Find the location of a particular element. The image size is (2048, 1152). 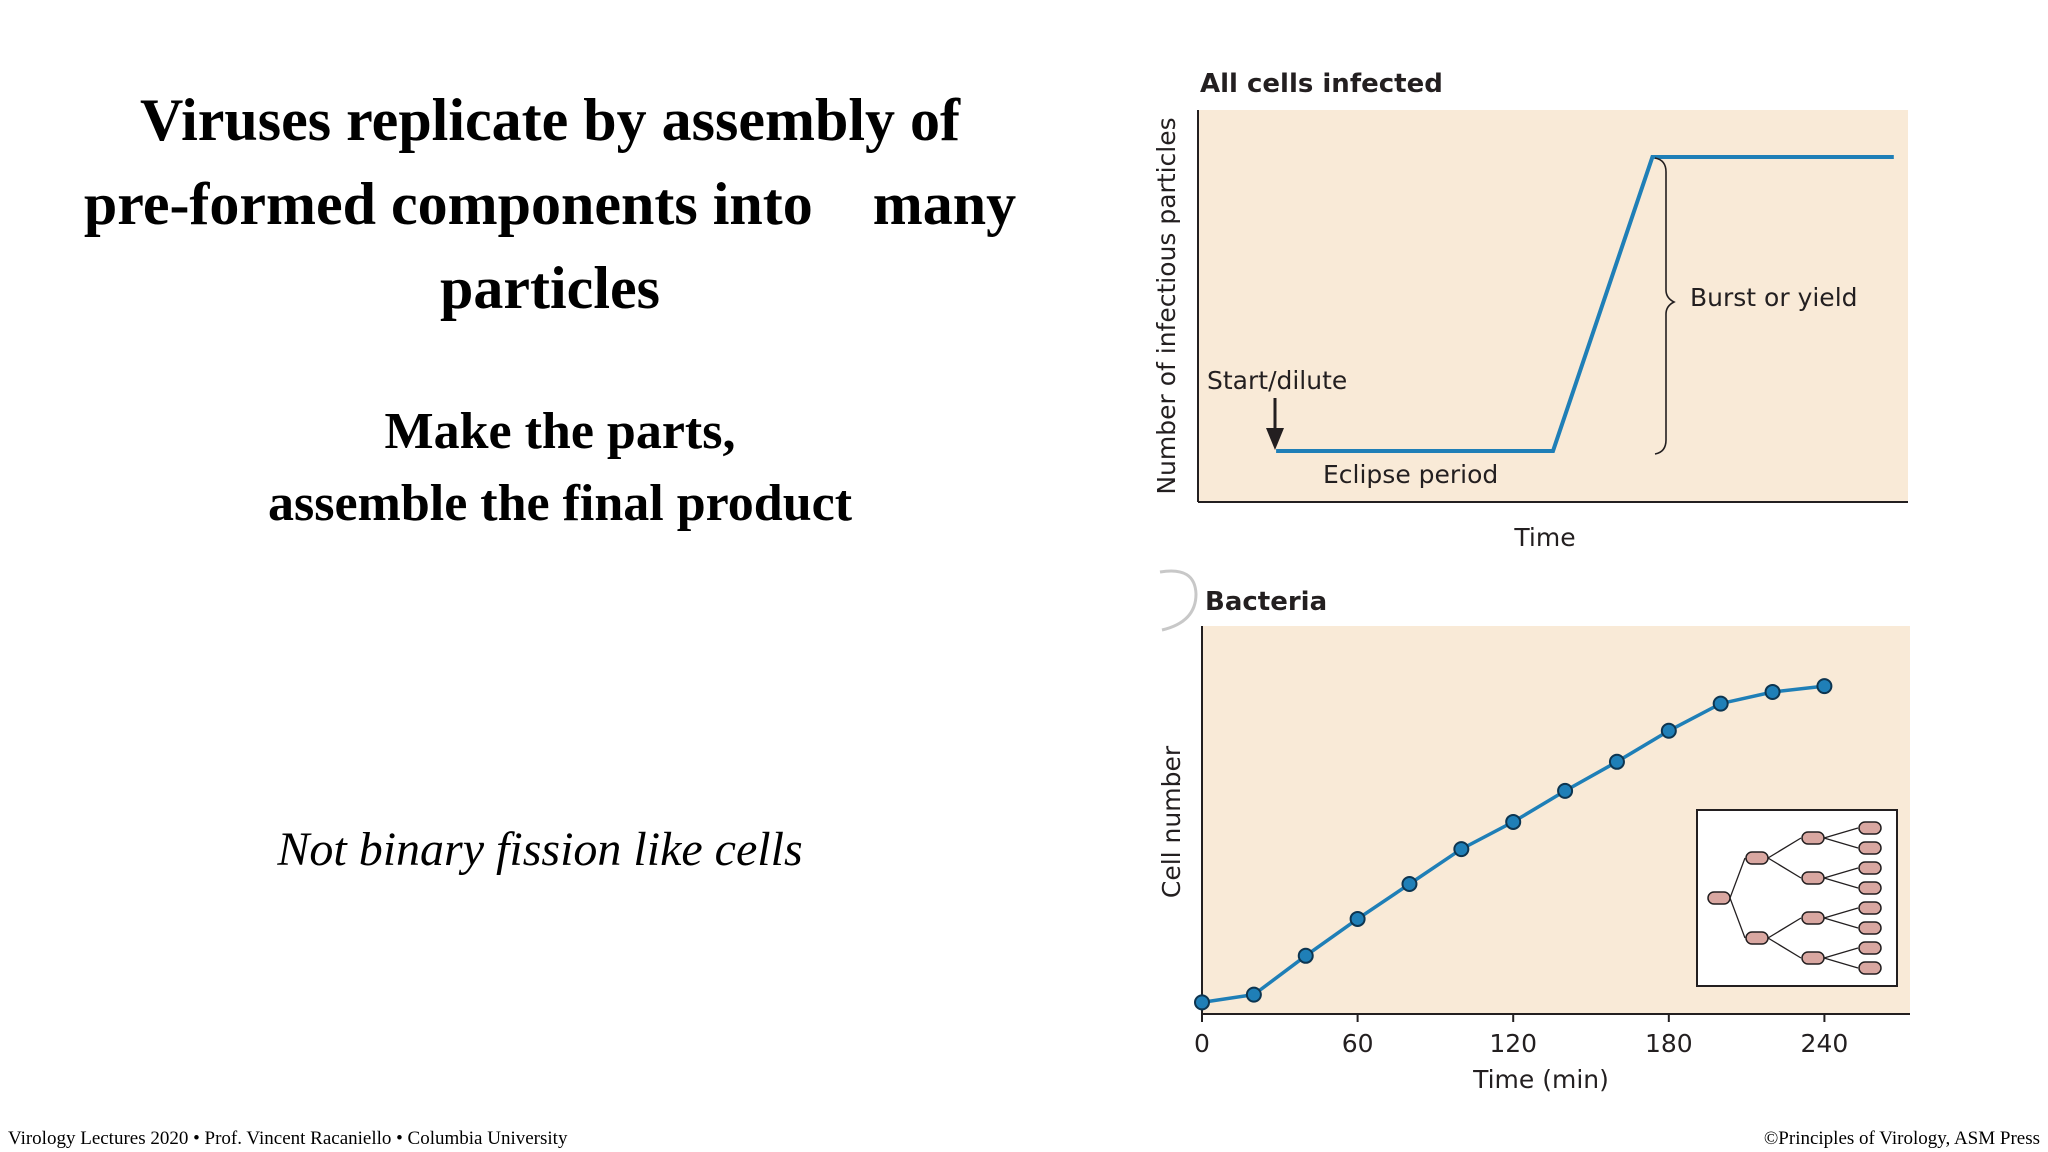

slide-title-line-2: pre-formed components into many is located at coordinates (550, 204).